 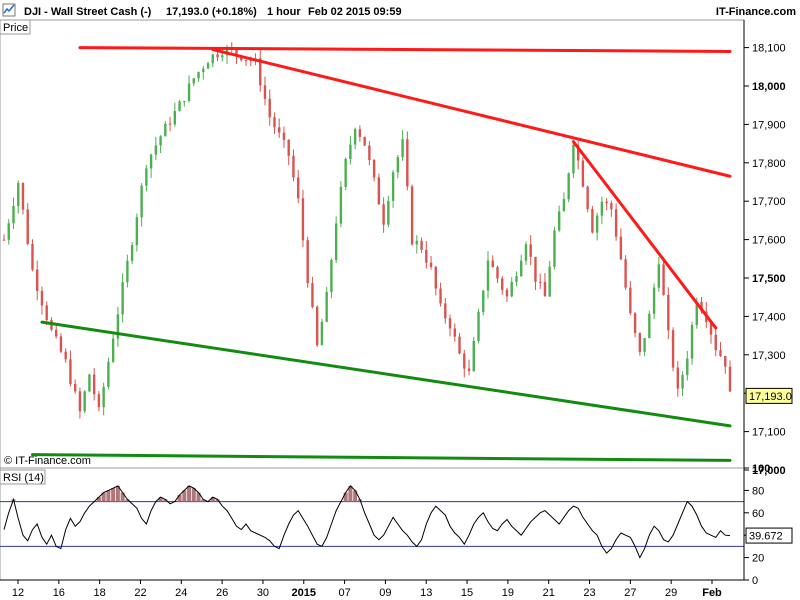 What do you see at coordinates (59, 593) in the screenshot?
I see `time-tick-label: 16` at bounding box center [59, 593].